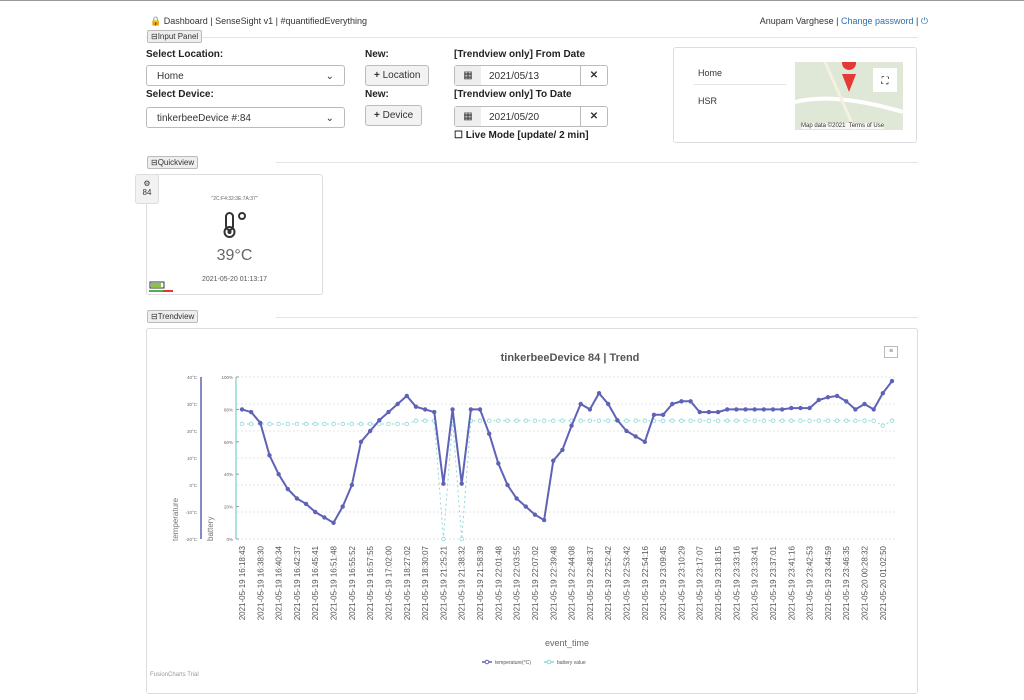  I want to click on x-tick-label: 2021-05-19 22:03:55, so click(517, 582).